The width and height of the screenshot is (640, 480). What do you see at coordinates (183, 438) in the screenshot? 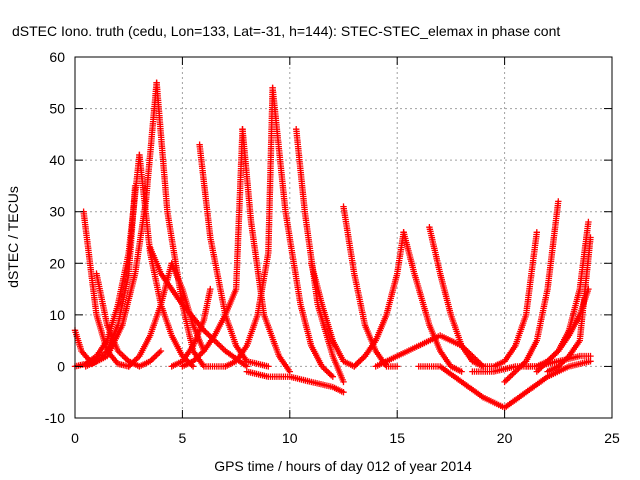
I see `x-tick-label: 5` at bounding box center [183, 438].